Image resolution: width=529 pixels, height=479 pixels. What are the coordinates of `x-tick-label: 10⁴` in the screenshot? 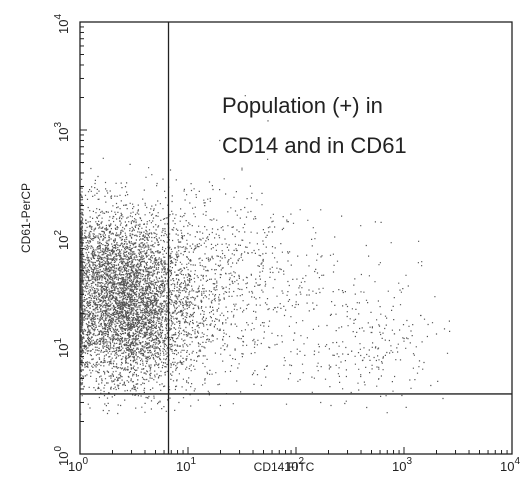 It's located at (510, 465).